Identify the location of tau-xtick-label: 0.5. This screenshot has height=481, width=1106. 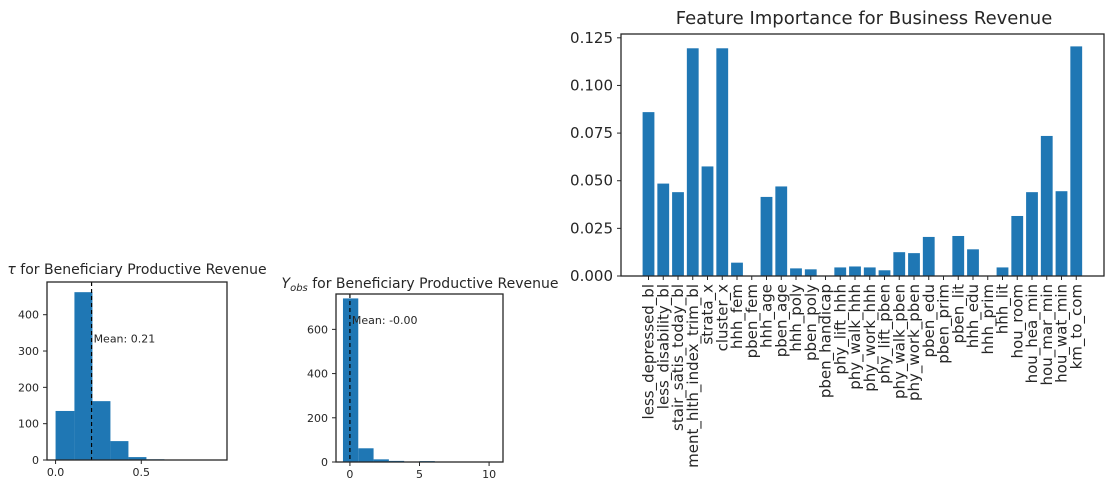
(142, 472).